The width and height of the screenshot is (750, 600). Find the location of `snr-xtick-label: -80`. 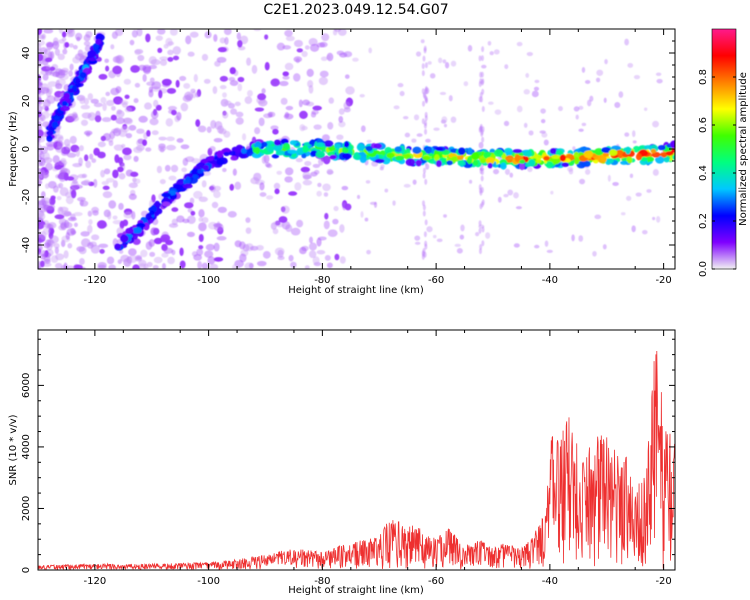

snr-xtick-label: -80 is located at coordinates (322, 581).